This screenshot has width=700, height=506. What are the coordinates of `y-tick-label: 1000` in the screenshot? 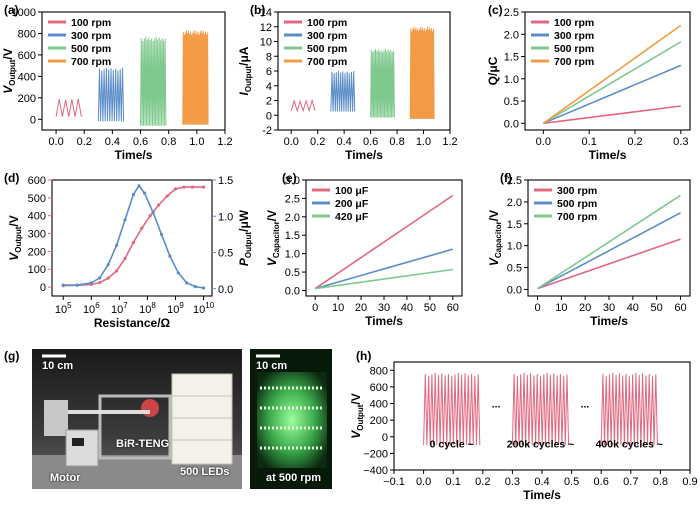 It's located at (24, 13).